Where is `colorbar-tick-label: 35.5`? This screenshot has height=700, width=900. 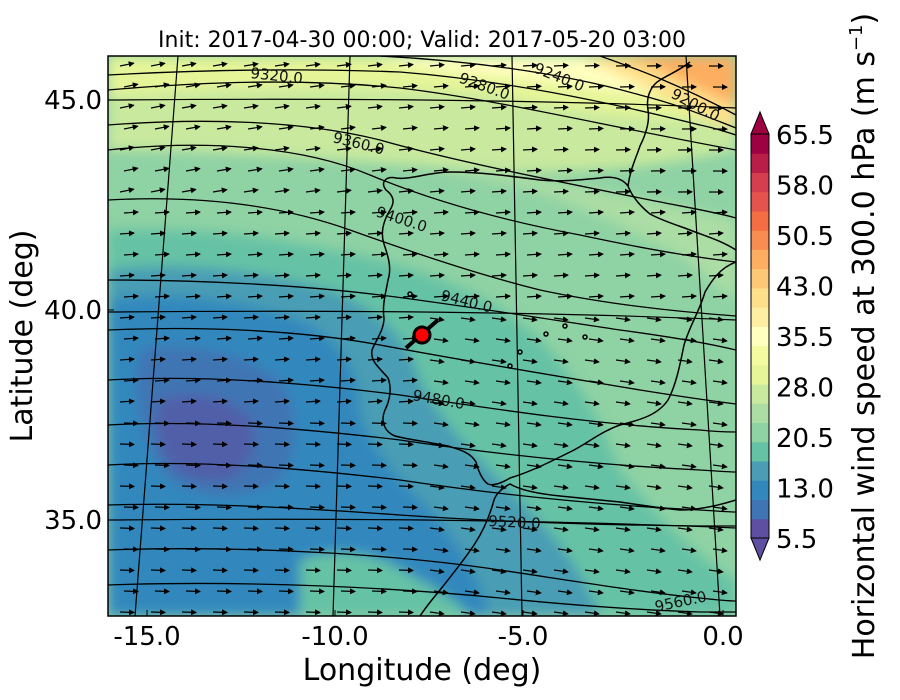 colorbar-tick-label: 35.5 is located at coordinates (805, 338).